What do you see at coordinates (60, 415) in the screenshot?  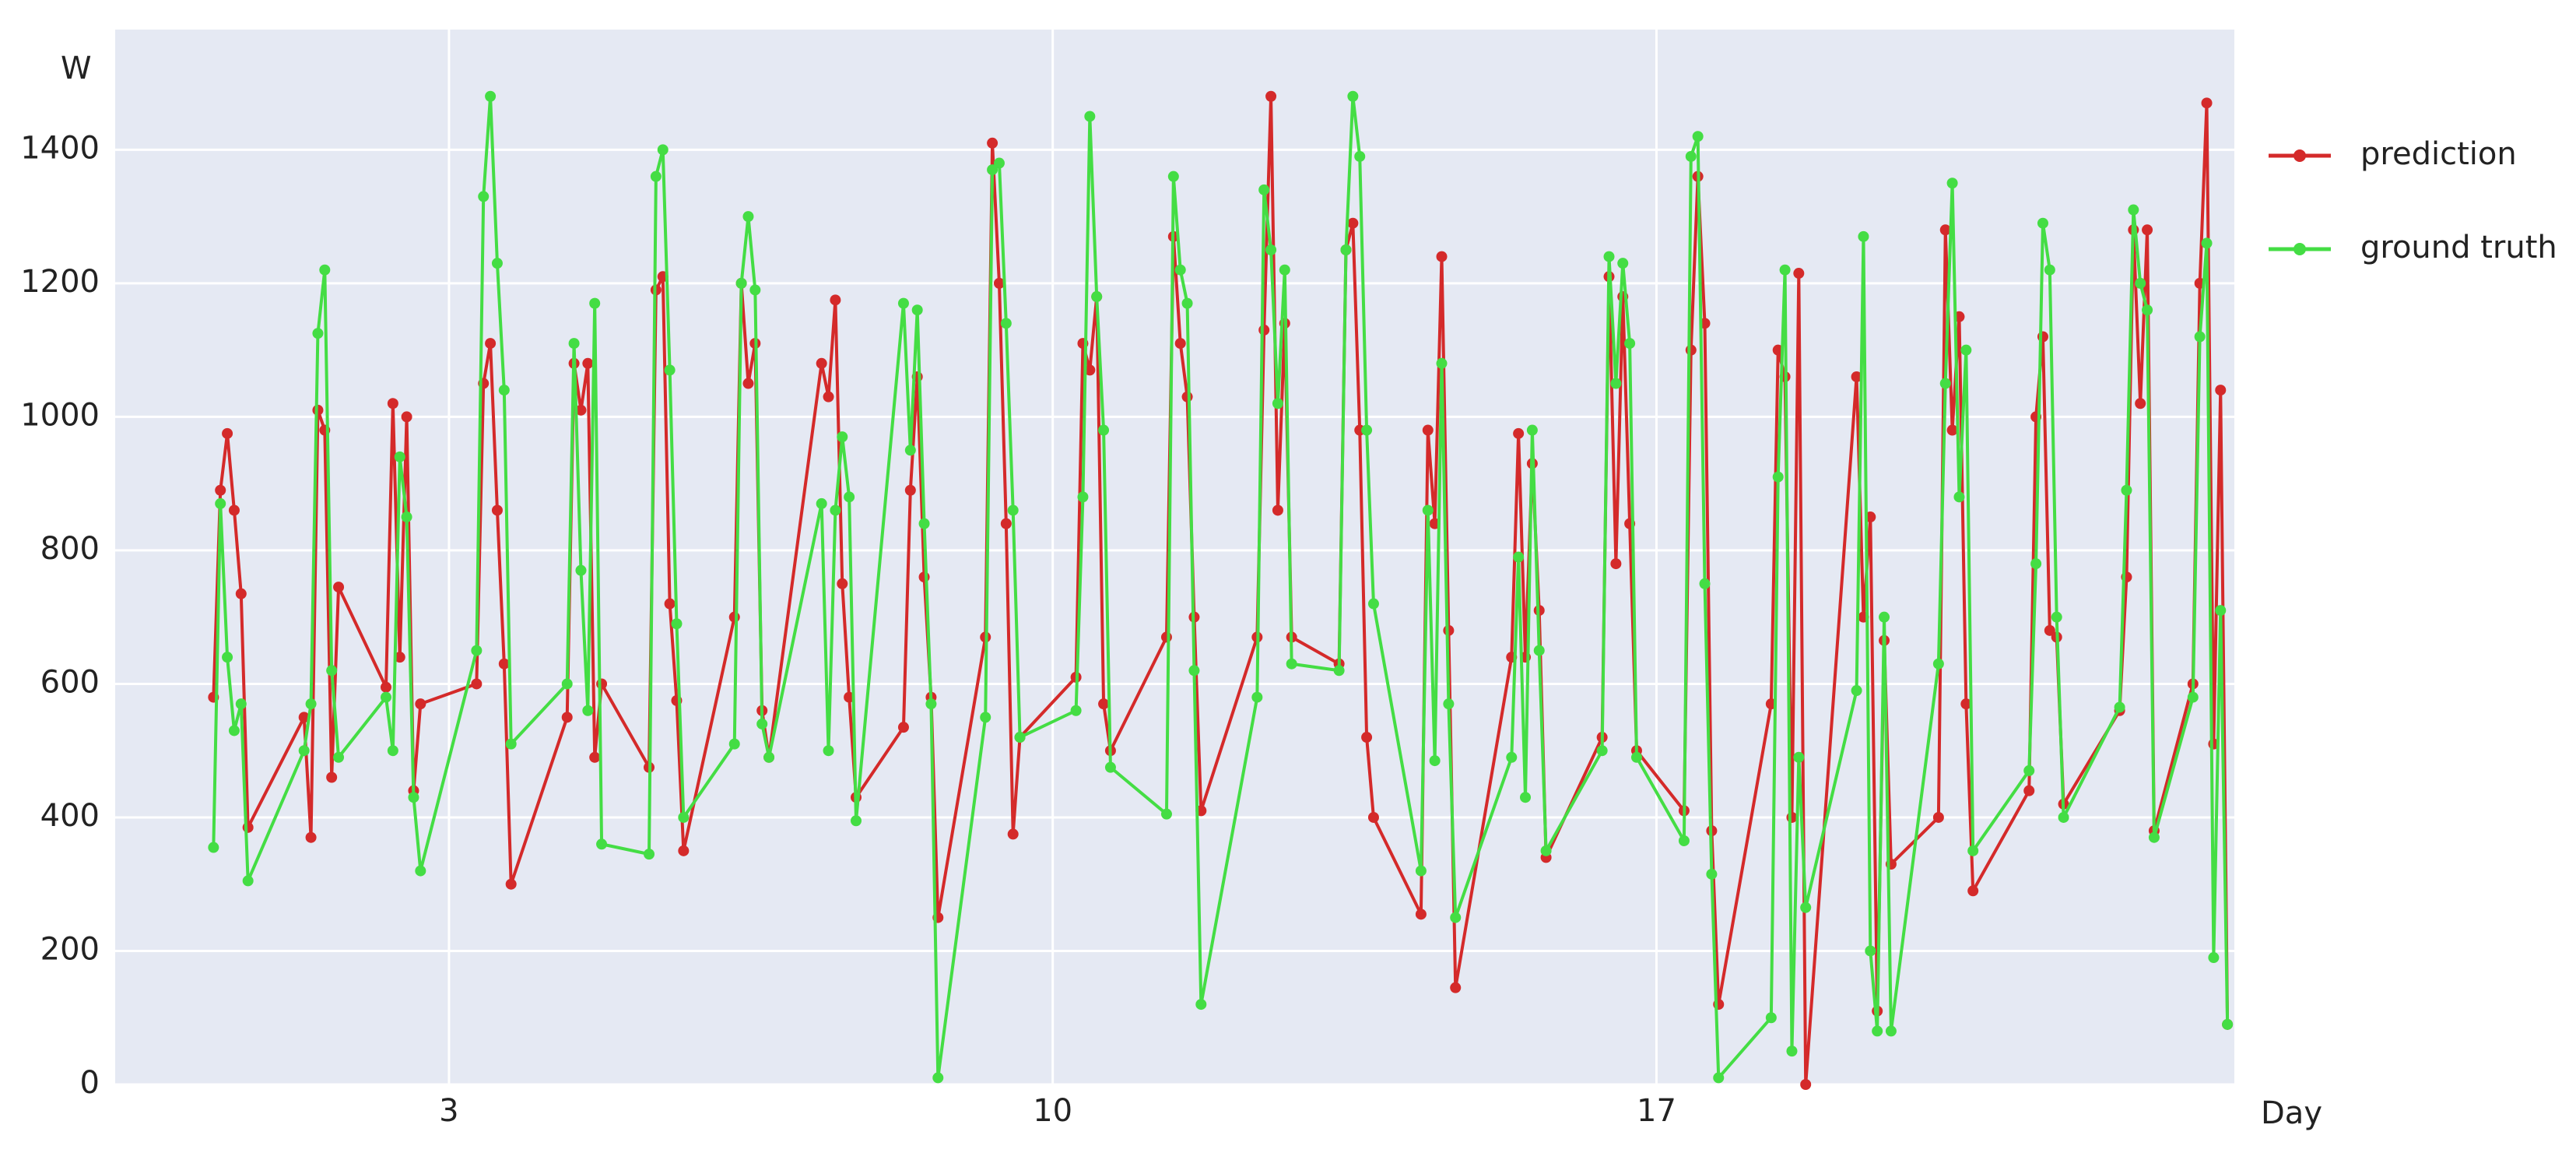 I see `y-tick-label: 1000` at bounding box center [60, 415].